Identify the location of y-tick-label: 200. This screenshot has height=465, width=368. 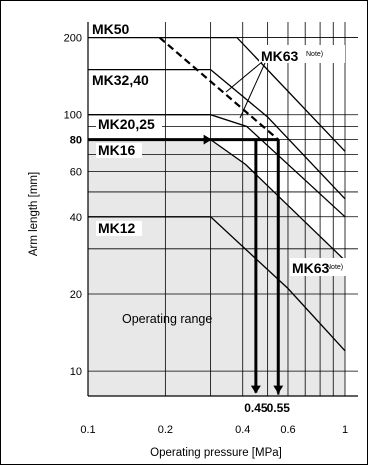
(73, 39).